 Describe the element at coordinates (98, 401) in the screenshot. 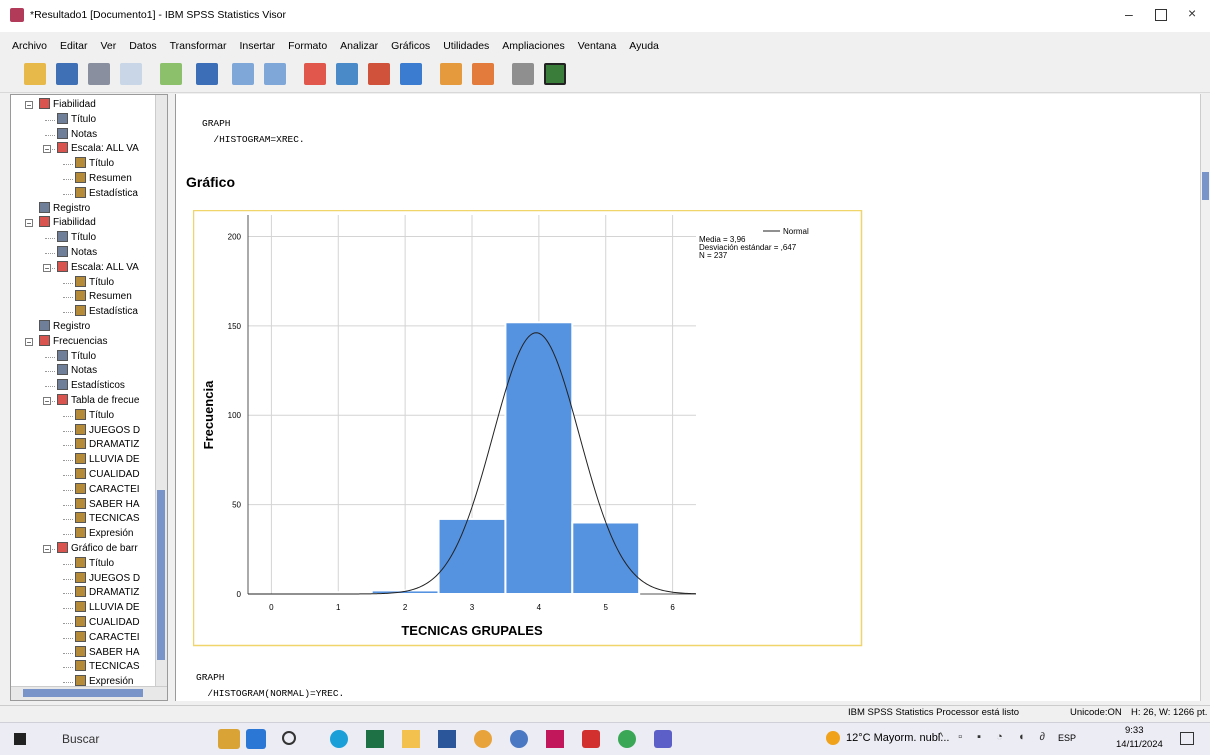

I see `tree-node: Tabla de frecue` at that location.